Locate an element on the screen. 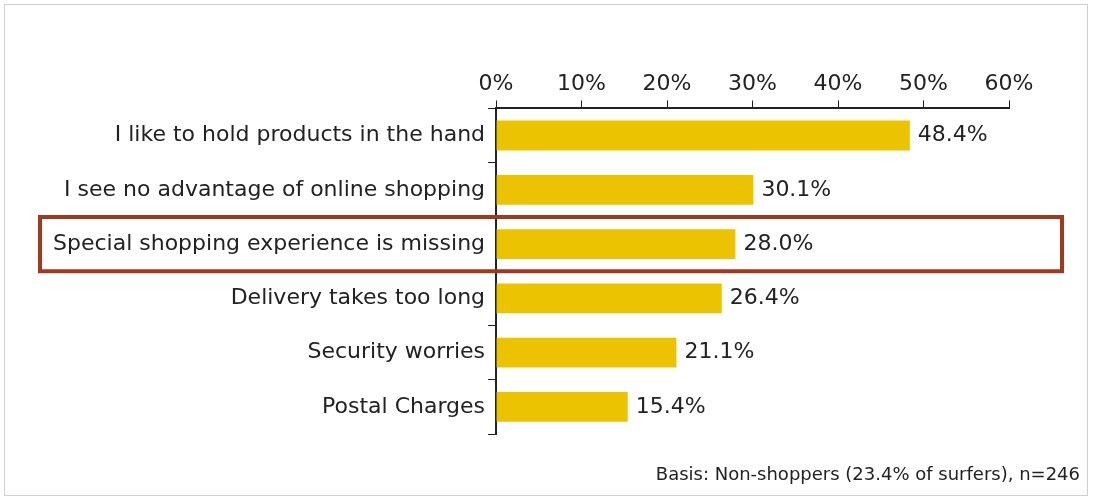 The height and width of the screenshot is (502, 1094). x-tick-label: 40% is located at coordinates (838, 82).